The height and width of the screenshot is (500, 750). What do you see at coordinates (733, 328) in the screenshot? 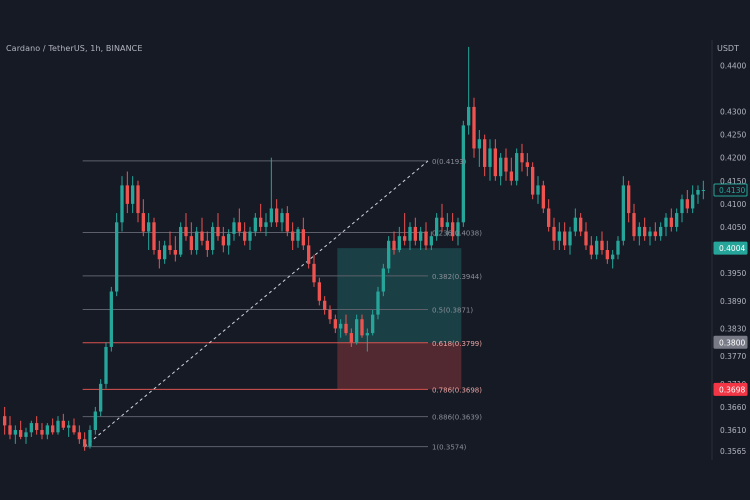
I see `price-tick-label: 0.3830` at bounding box center [733, 328].